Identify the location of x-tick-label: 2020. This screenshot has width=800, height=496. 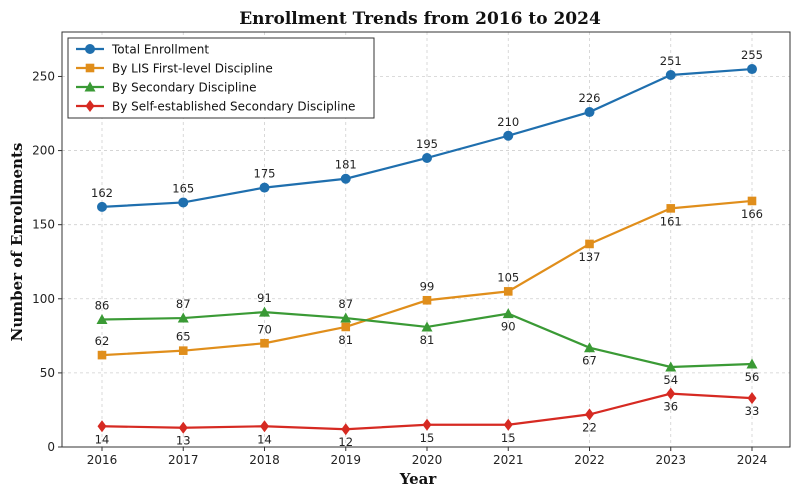
(427, 460).